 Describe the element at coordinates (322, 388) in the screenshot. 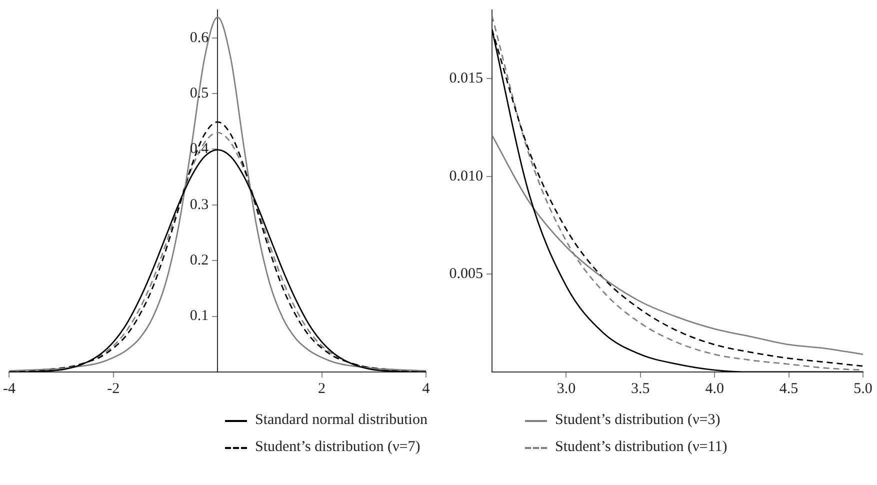

I see `x-tick-label: 2` at that location.